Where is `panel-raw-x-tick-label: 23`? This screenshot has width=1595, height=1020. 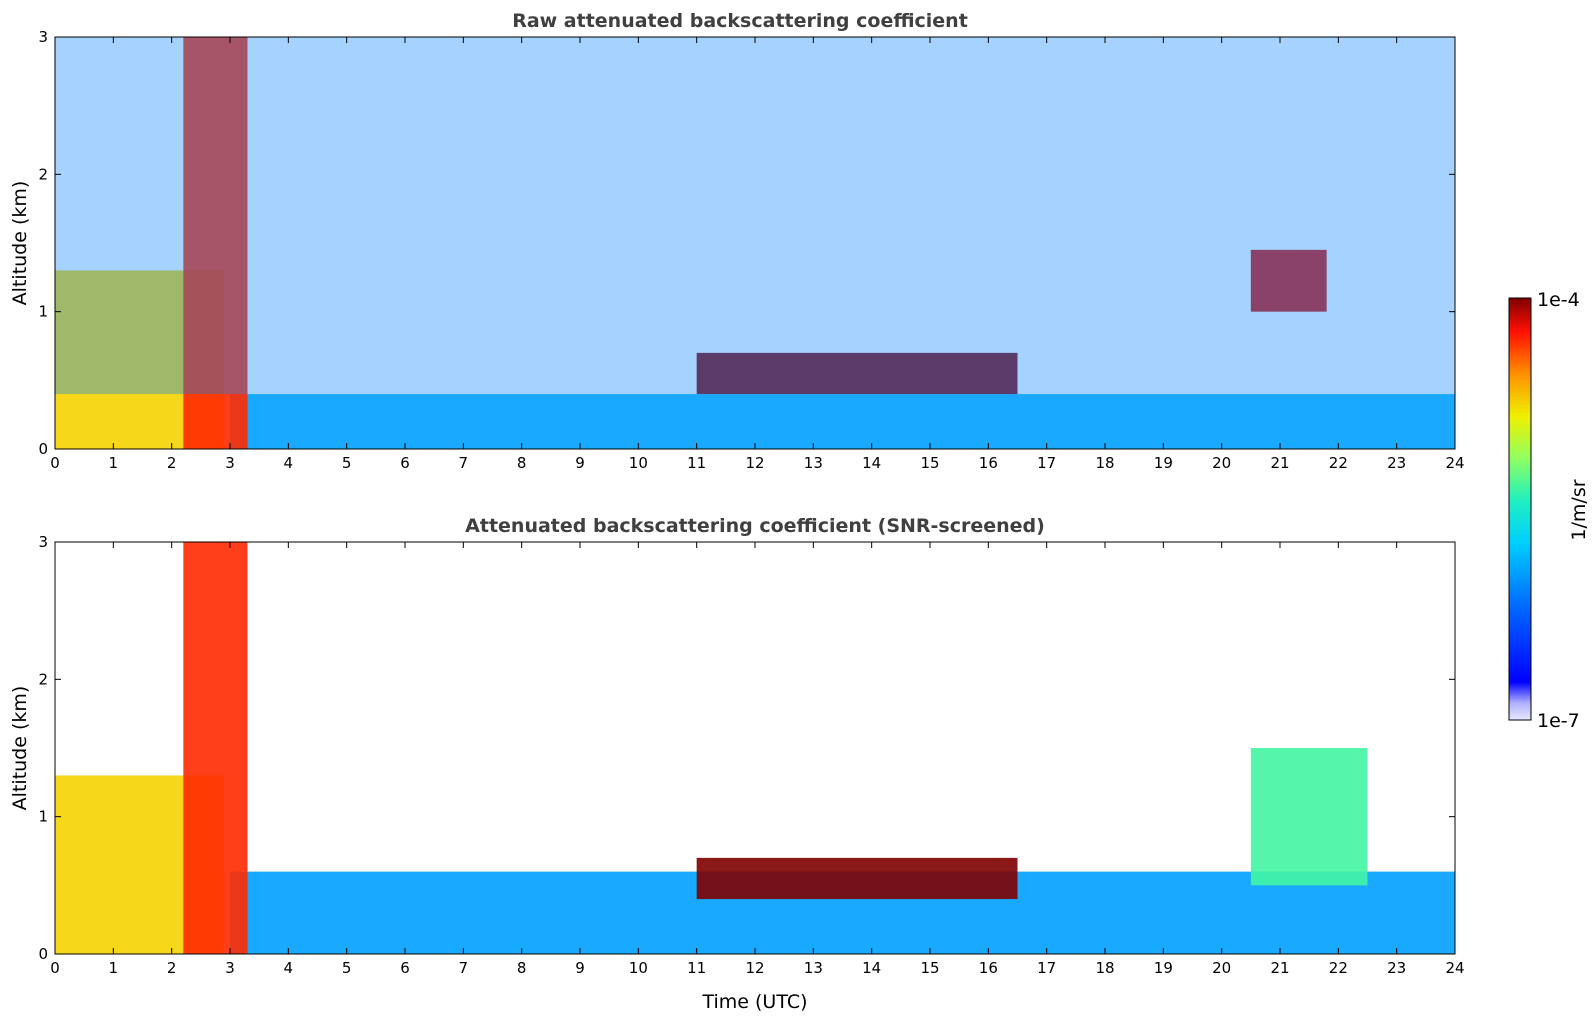 panel-raw-x-tick-label: 23 is located at coordinates (1396, 463).